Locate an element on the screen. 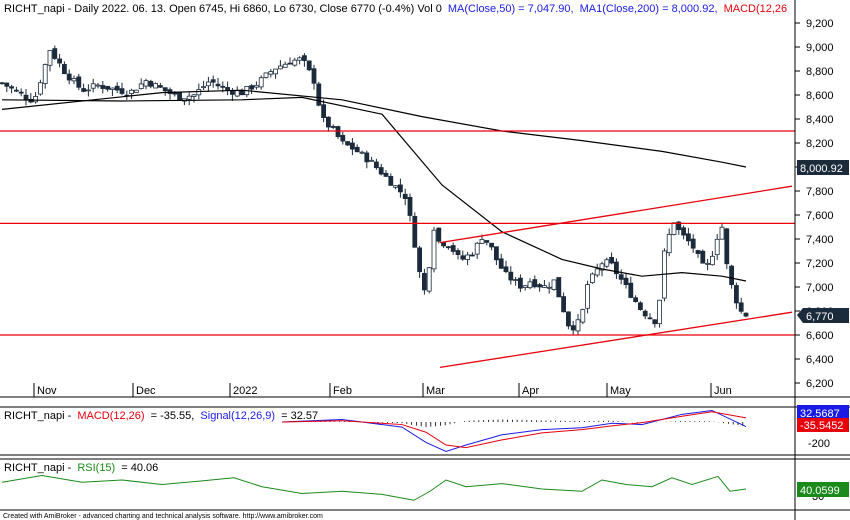  macd-y-tick: -200 is located at coordinates (819, 444).